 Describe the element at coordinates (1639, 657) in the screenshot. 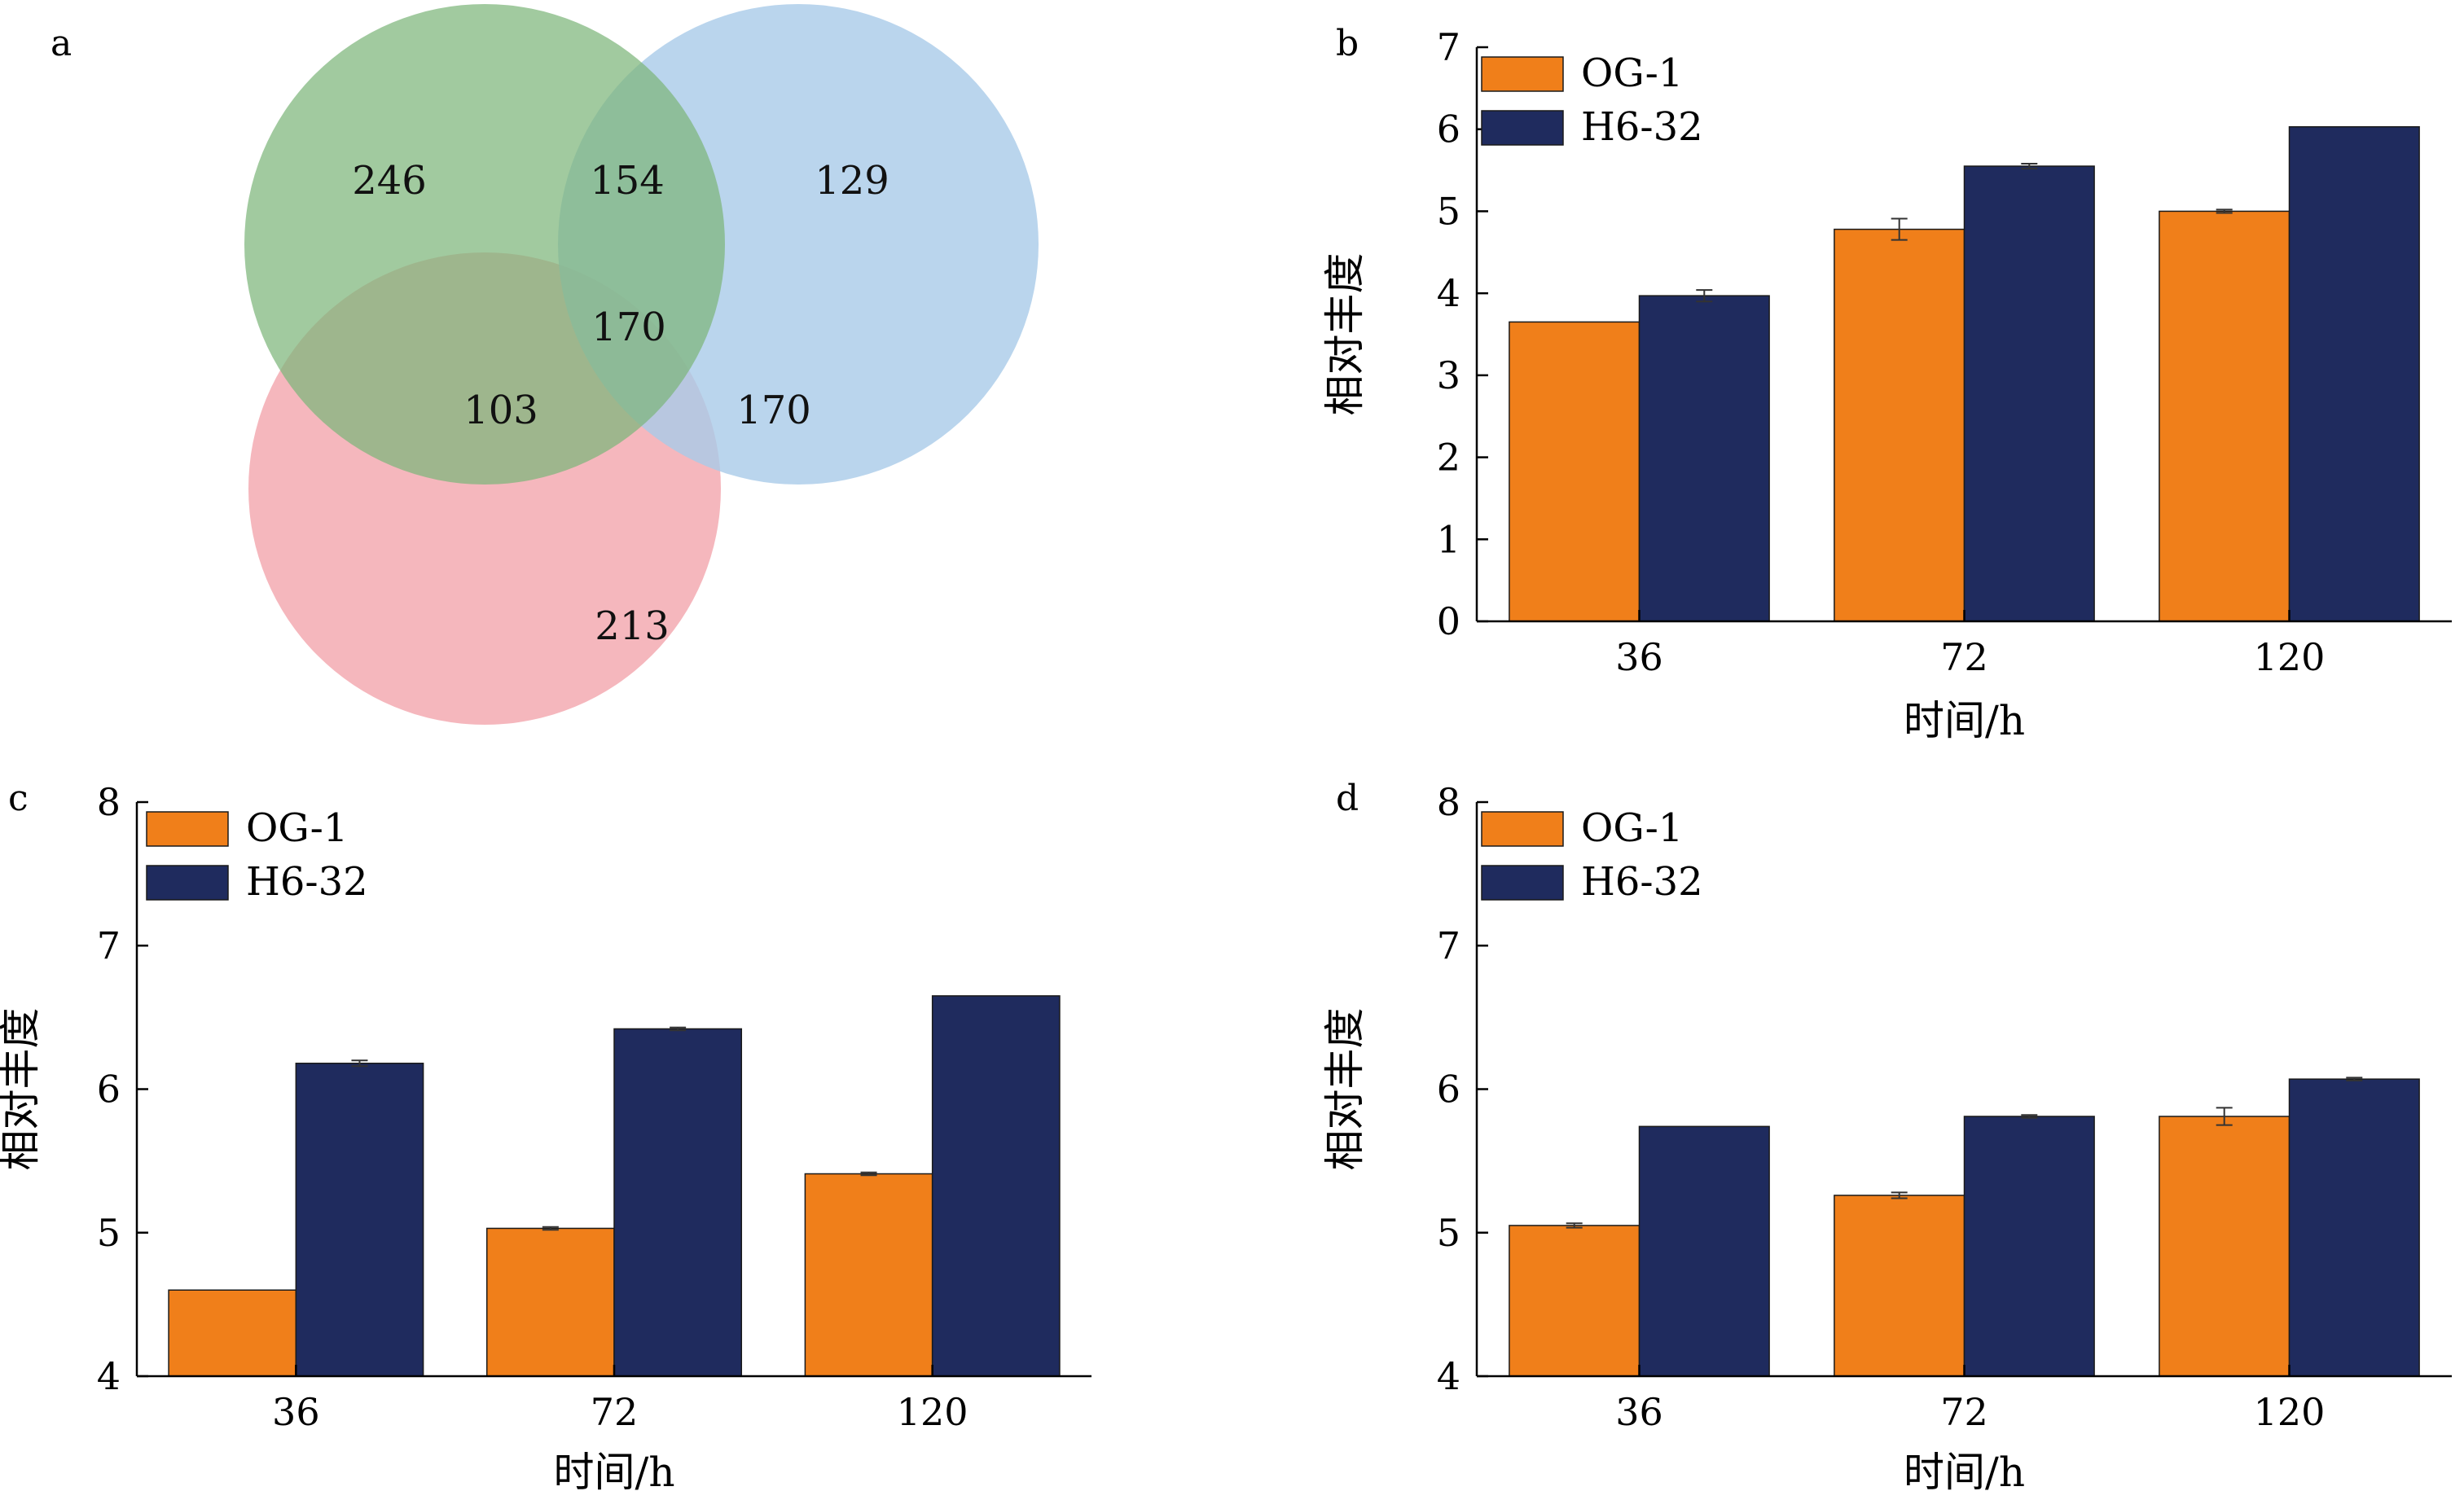

I see `x-tick-label-b-36: 36` at that location.